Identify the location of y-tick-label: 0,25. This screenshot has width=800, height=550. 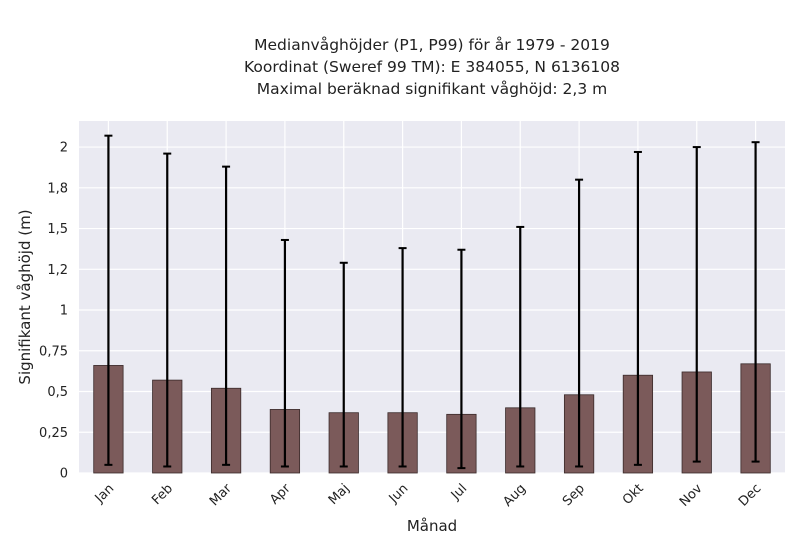
(53, 433).